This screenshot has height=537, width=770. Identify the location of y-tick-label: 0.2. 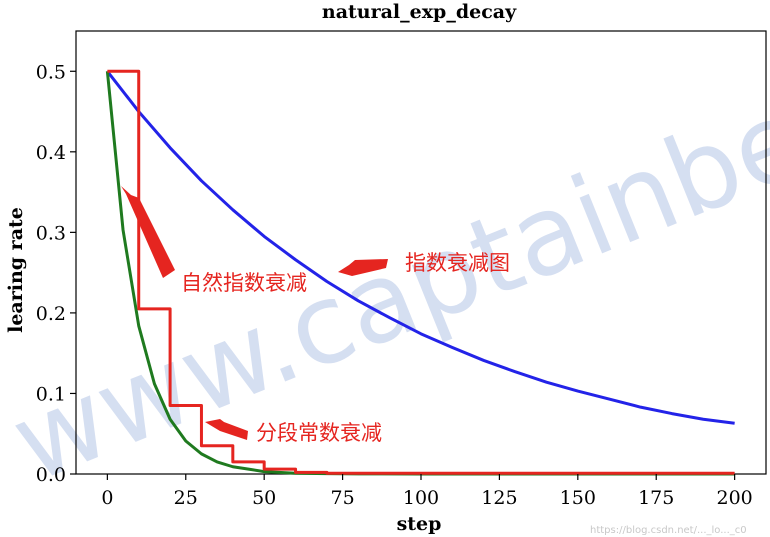
(51, 314).